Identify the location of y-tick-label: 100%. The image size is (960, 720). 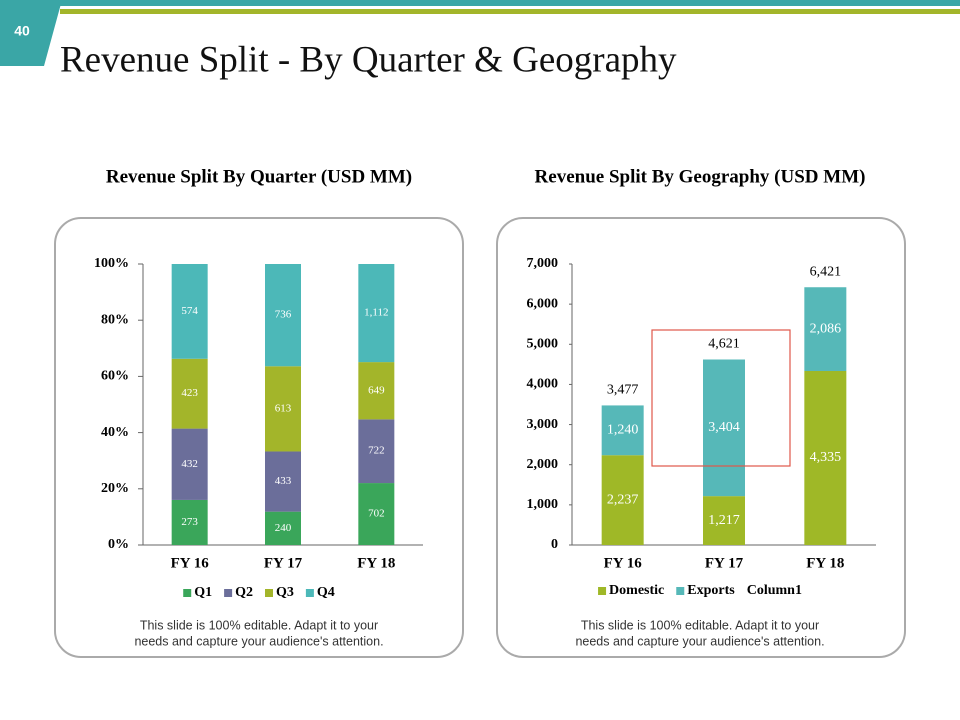
(111, 263).